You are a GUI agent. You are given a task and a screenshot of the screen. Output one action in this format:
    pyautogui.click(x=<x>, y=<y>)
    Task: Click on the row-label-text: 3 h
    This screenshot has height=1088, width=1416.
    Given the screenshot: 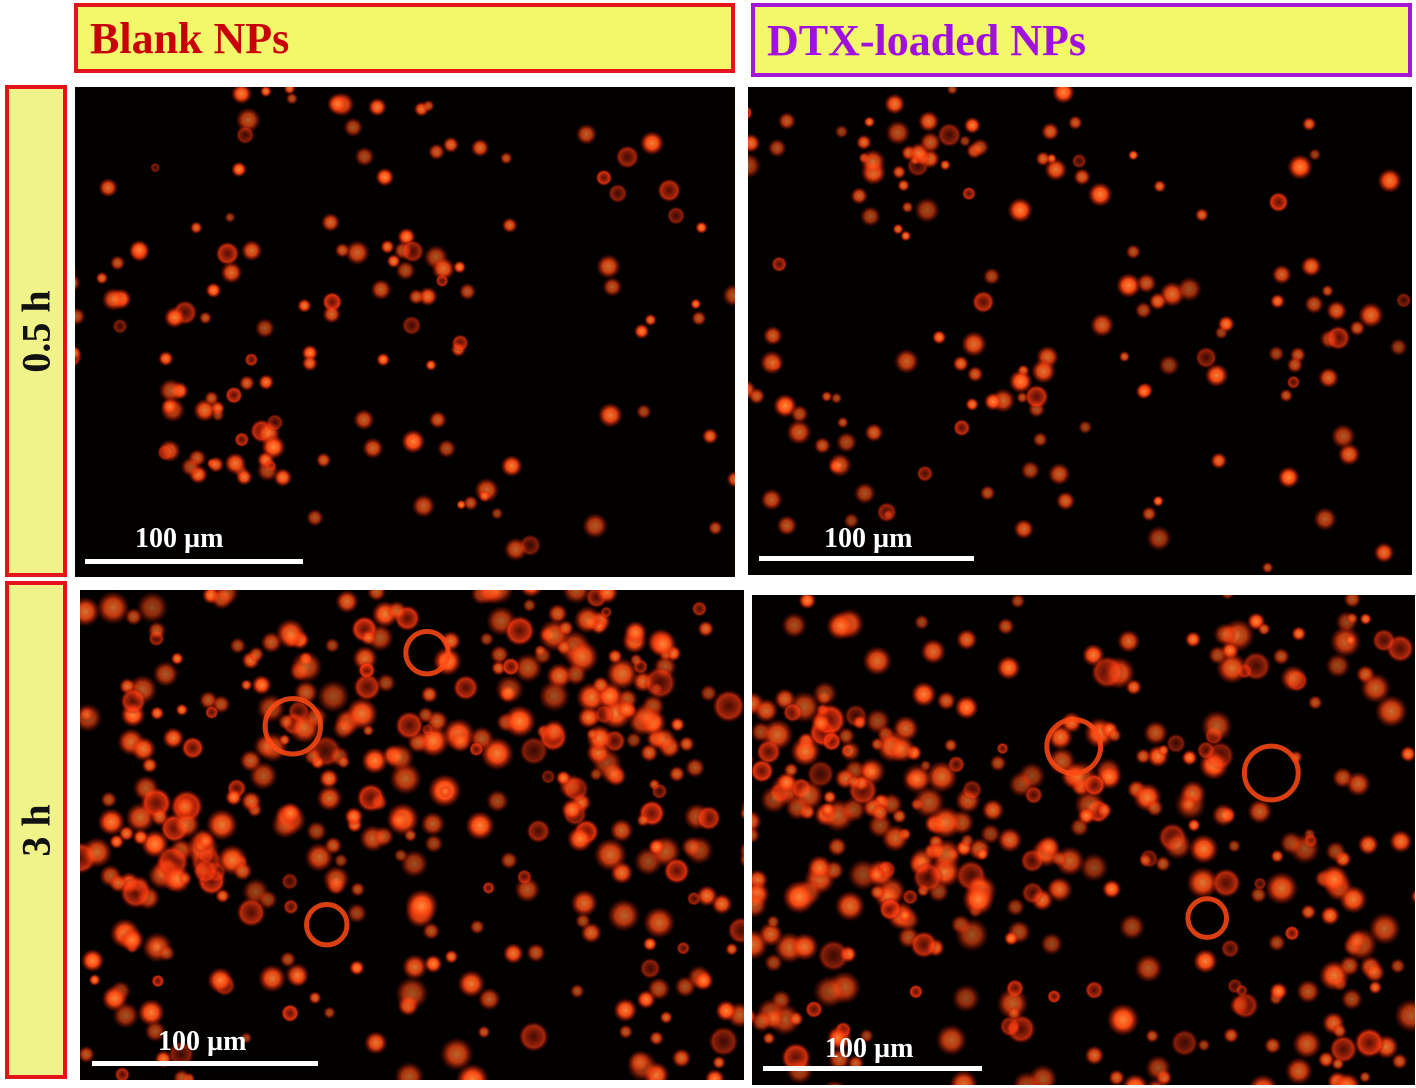 What is the action you would take?
    pyautogui.click(x=36, y=830)
    